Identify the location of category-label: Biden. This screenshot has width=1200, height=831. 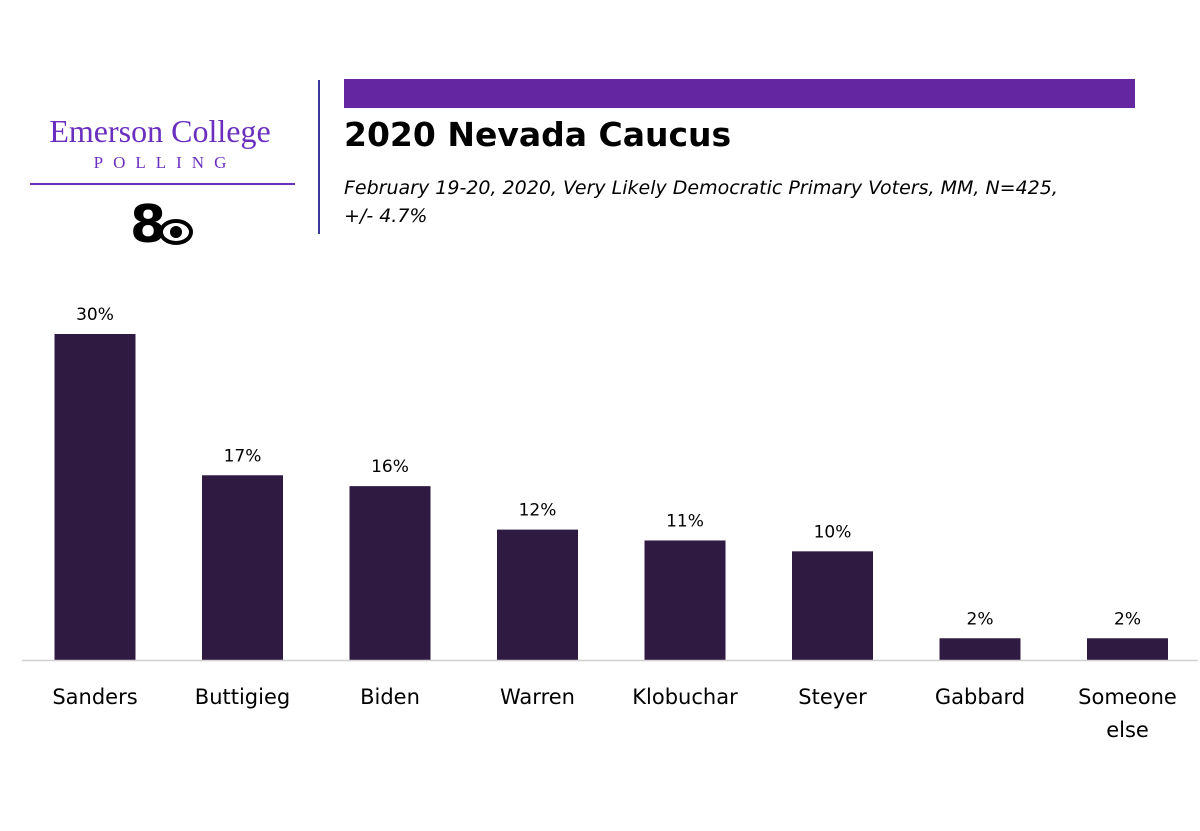
(390, 697).